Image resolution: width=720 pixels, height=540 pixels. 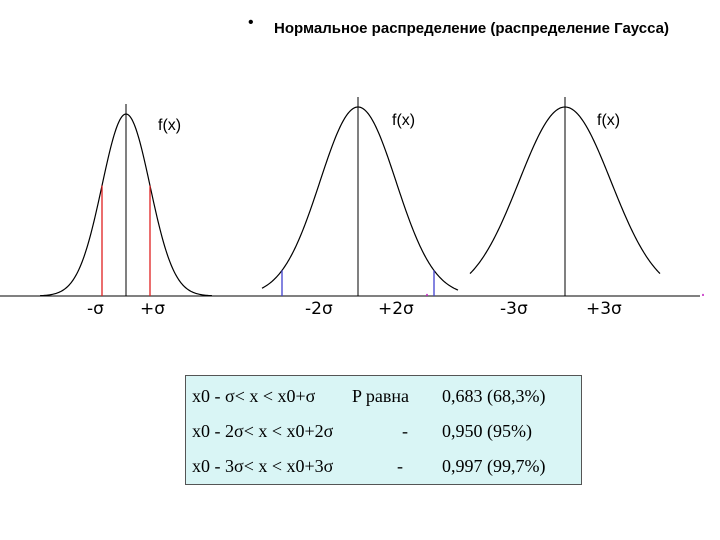 I want to click on minus-label-1: -σ, so click(x=95, y=309).